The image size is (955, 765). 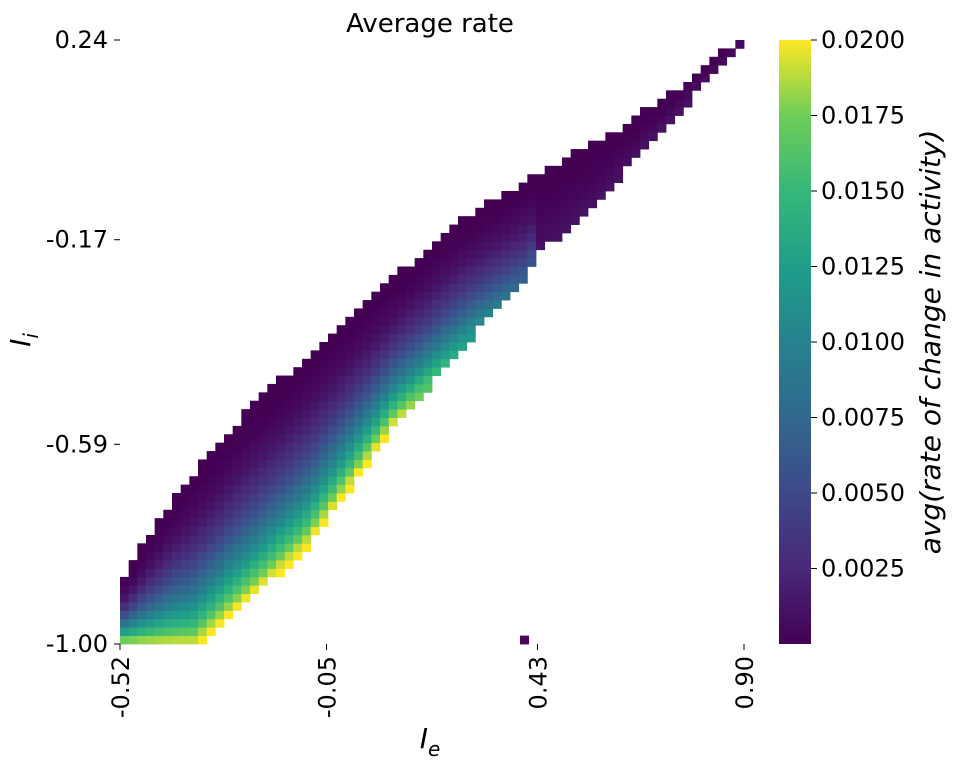 What do you see at coordinates (863, 191) in the screenshot?
I see `colorbar-tick-label-2: 0.0150` at bounding box center [863, 191].